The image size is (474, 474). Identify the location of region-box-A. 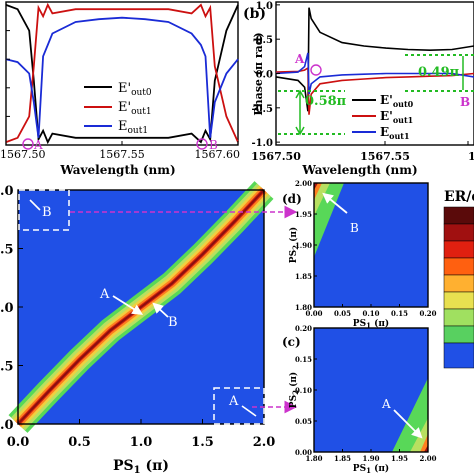
(239, 406).